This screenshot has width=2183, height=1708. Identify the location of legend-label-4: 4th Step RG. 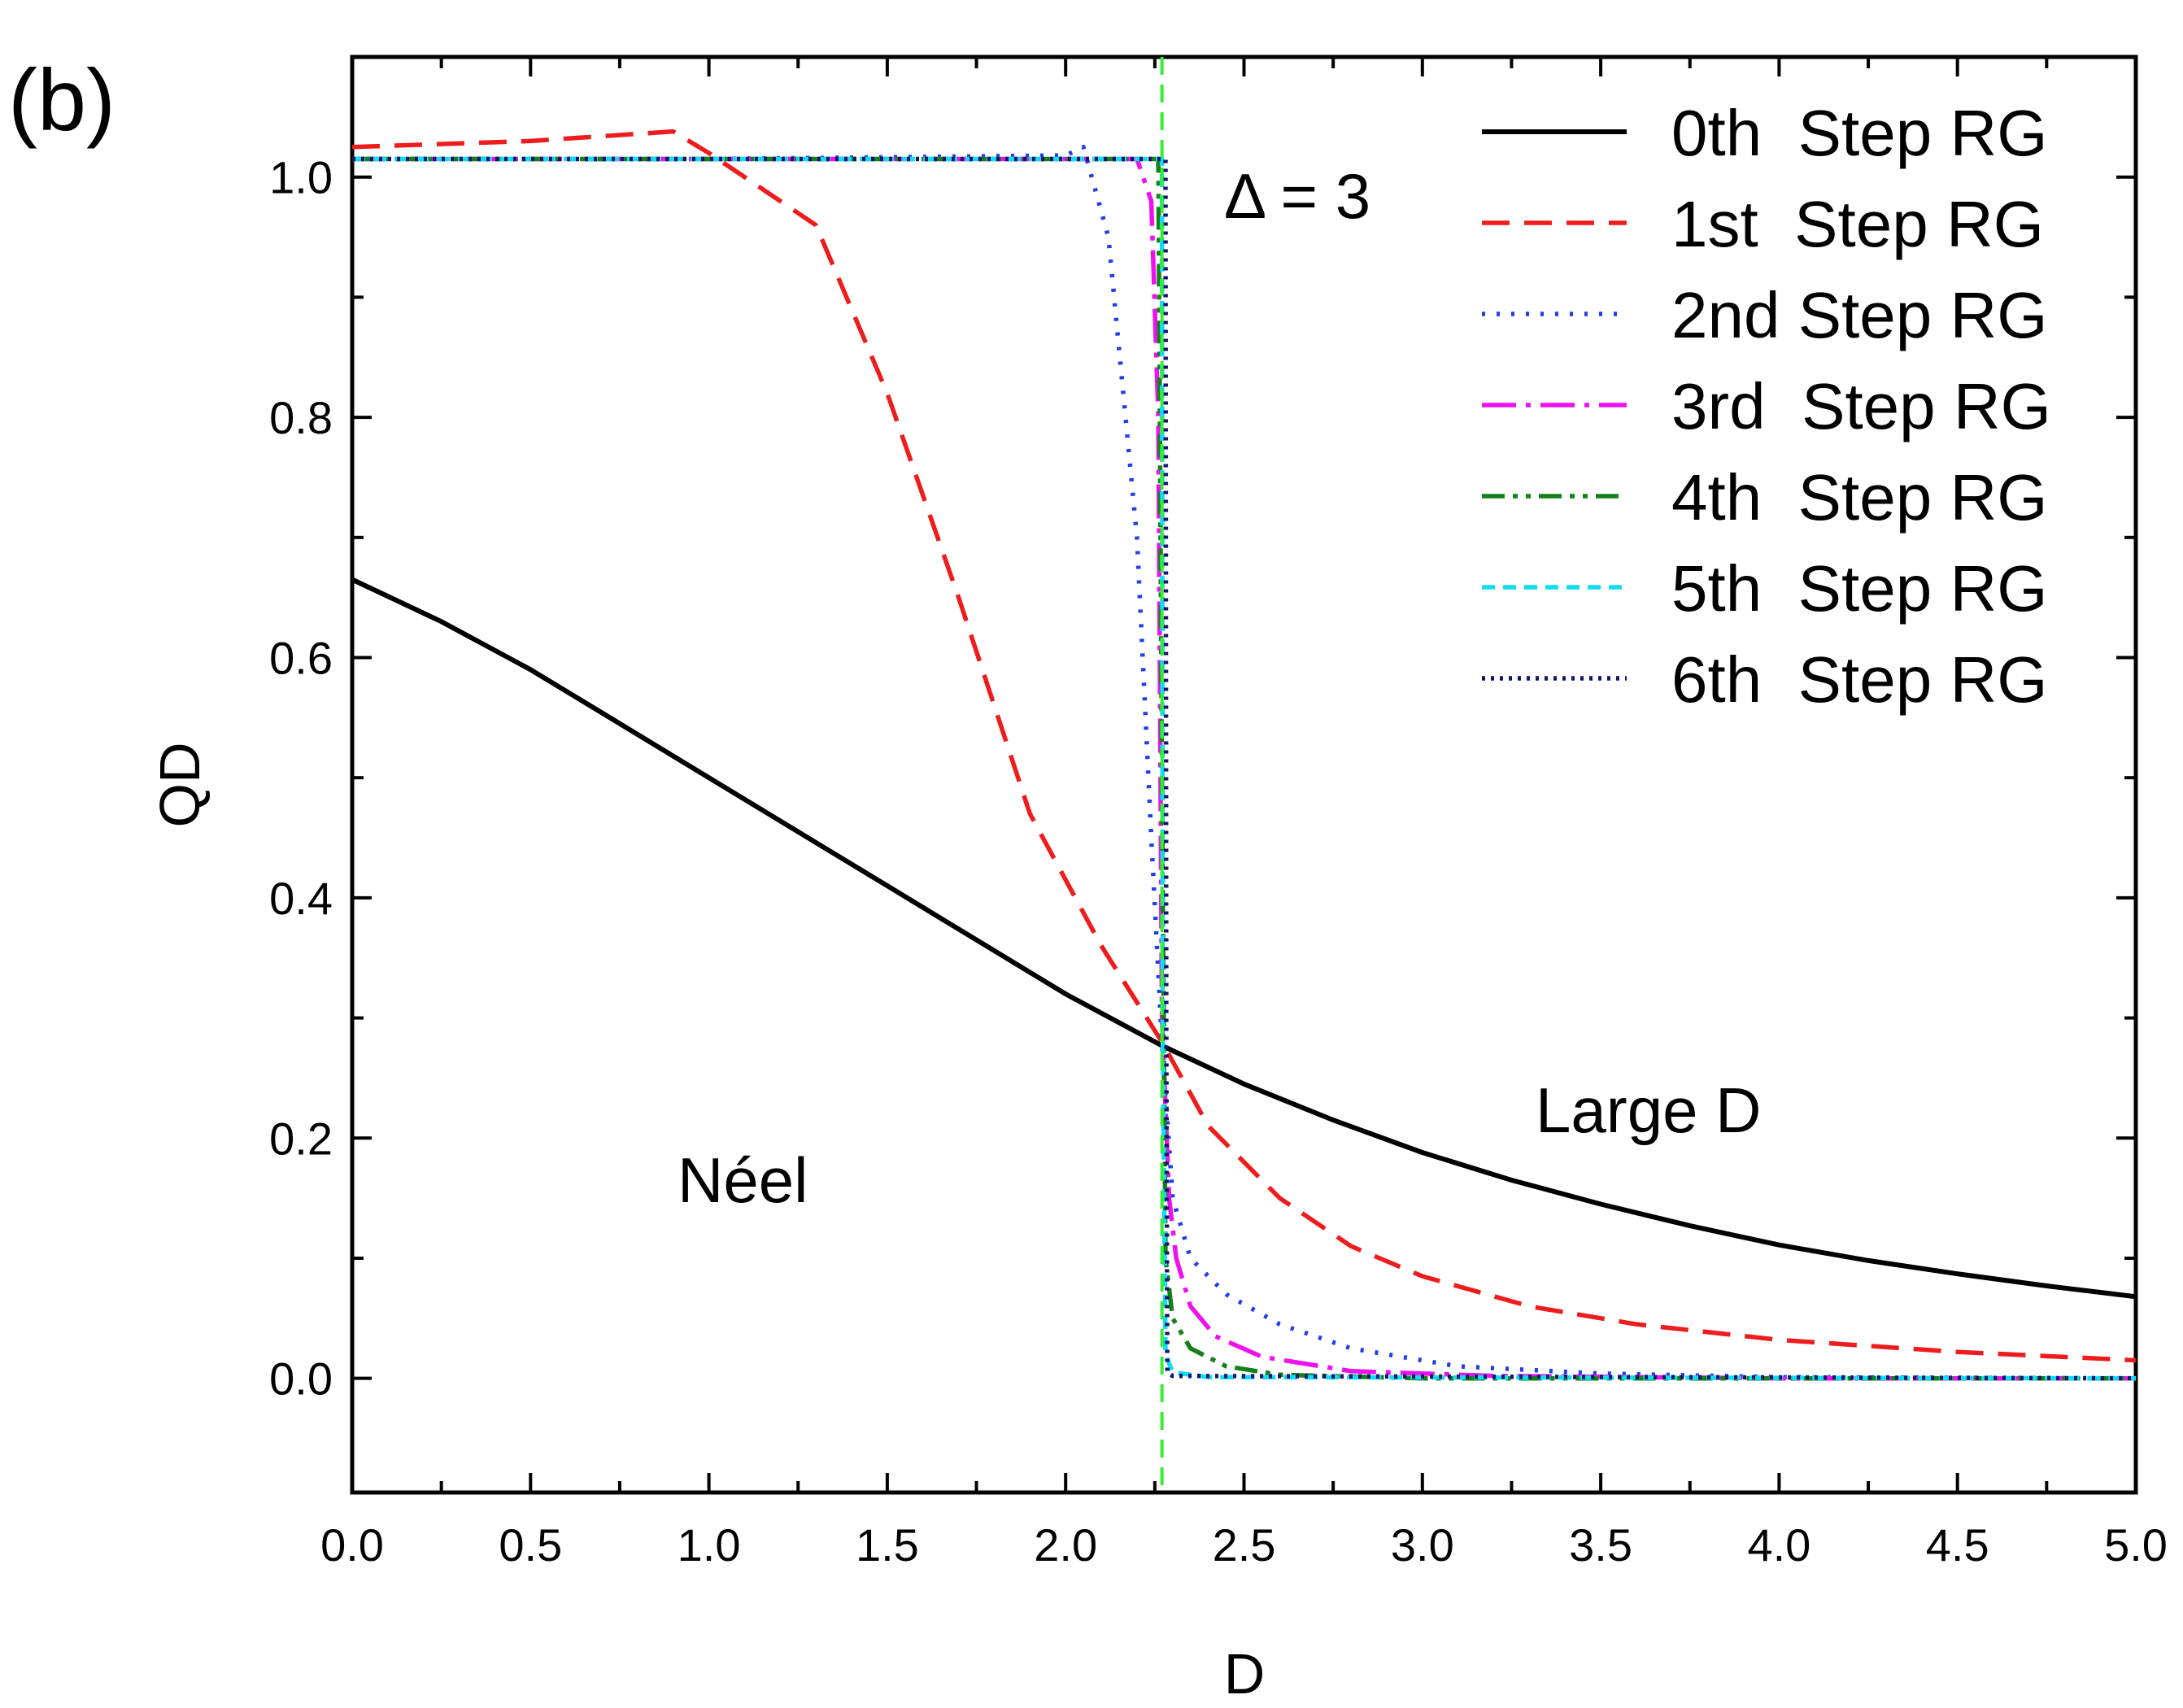
(1859, 498).